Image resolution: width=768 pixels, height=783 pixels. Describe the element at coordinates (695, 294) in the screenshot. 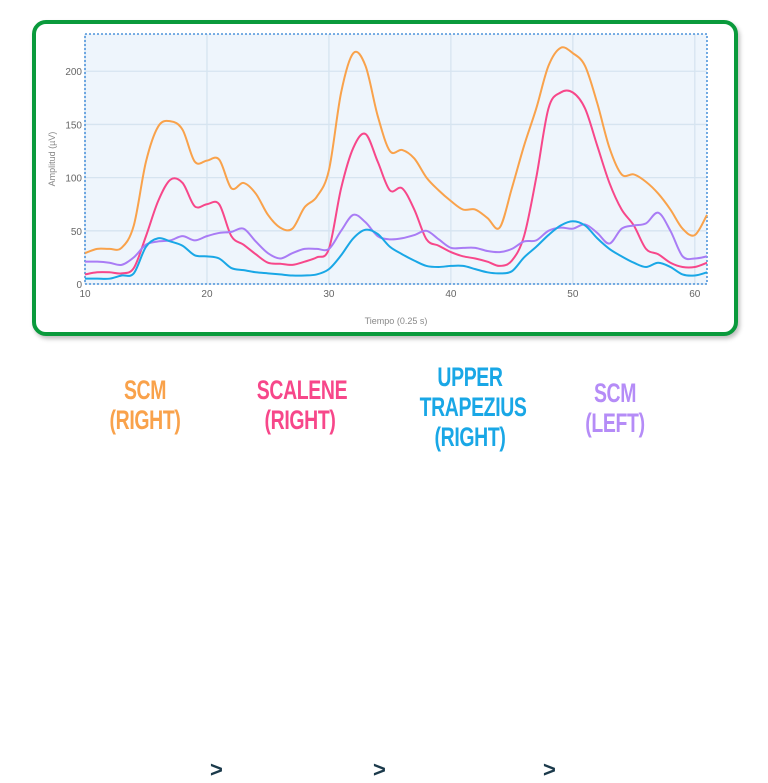

I see `x-tick-label: 60` at that location.